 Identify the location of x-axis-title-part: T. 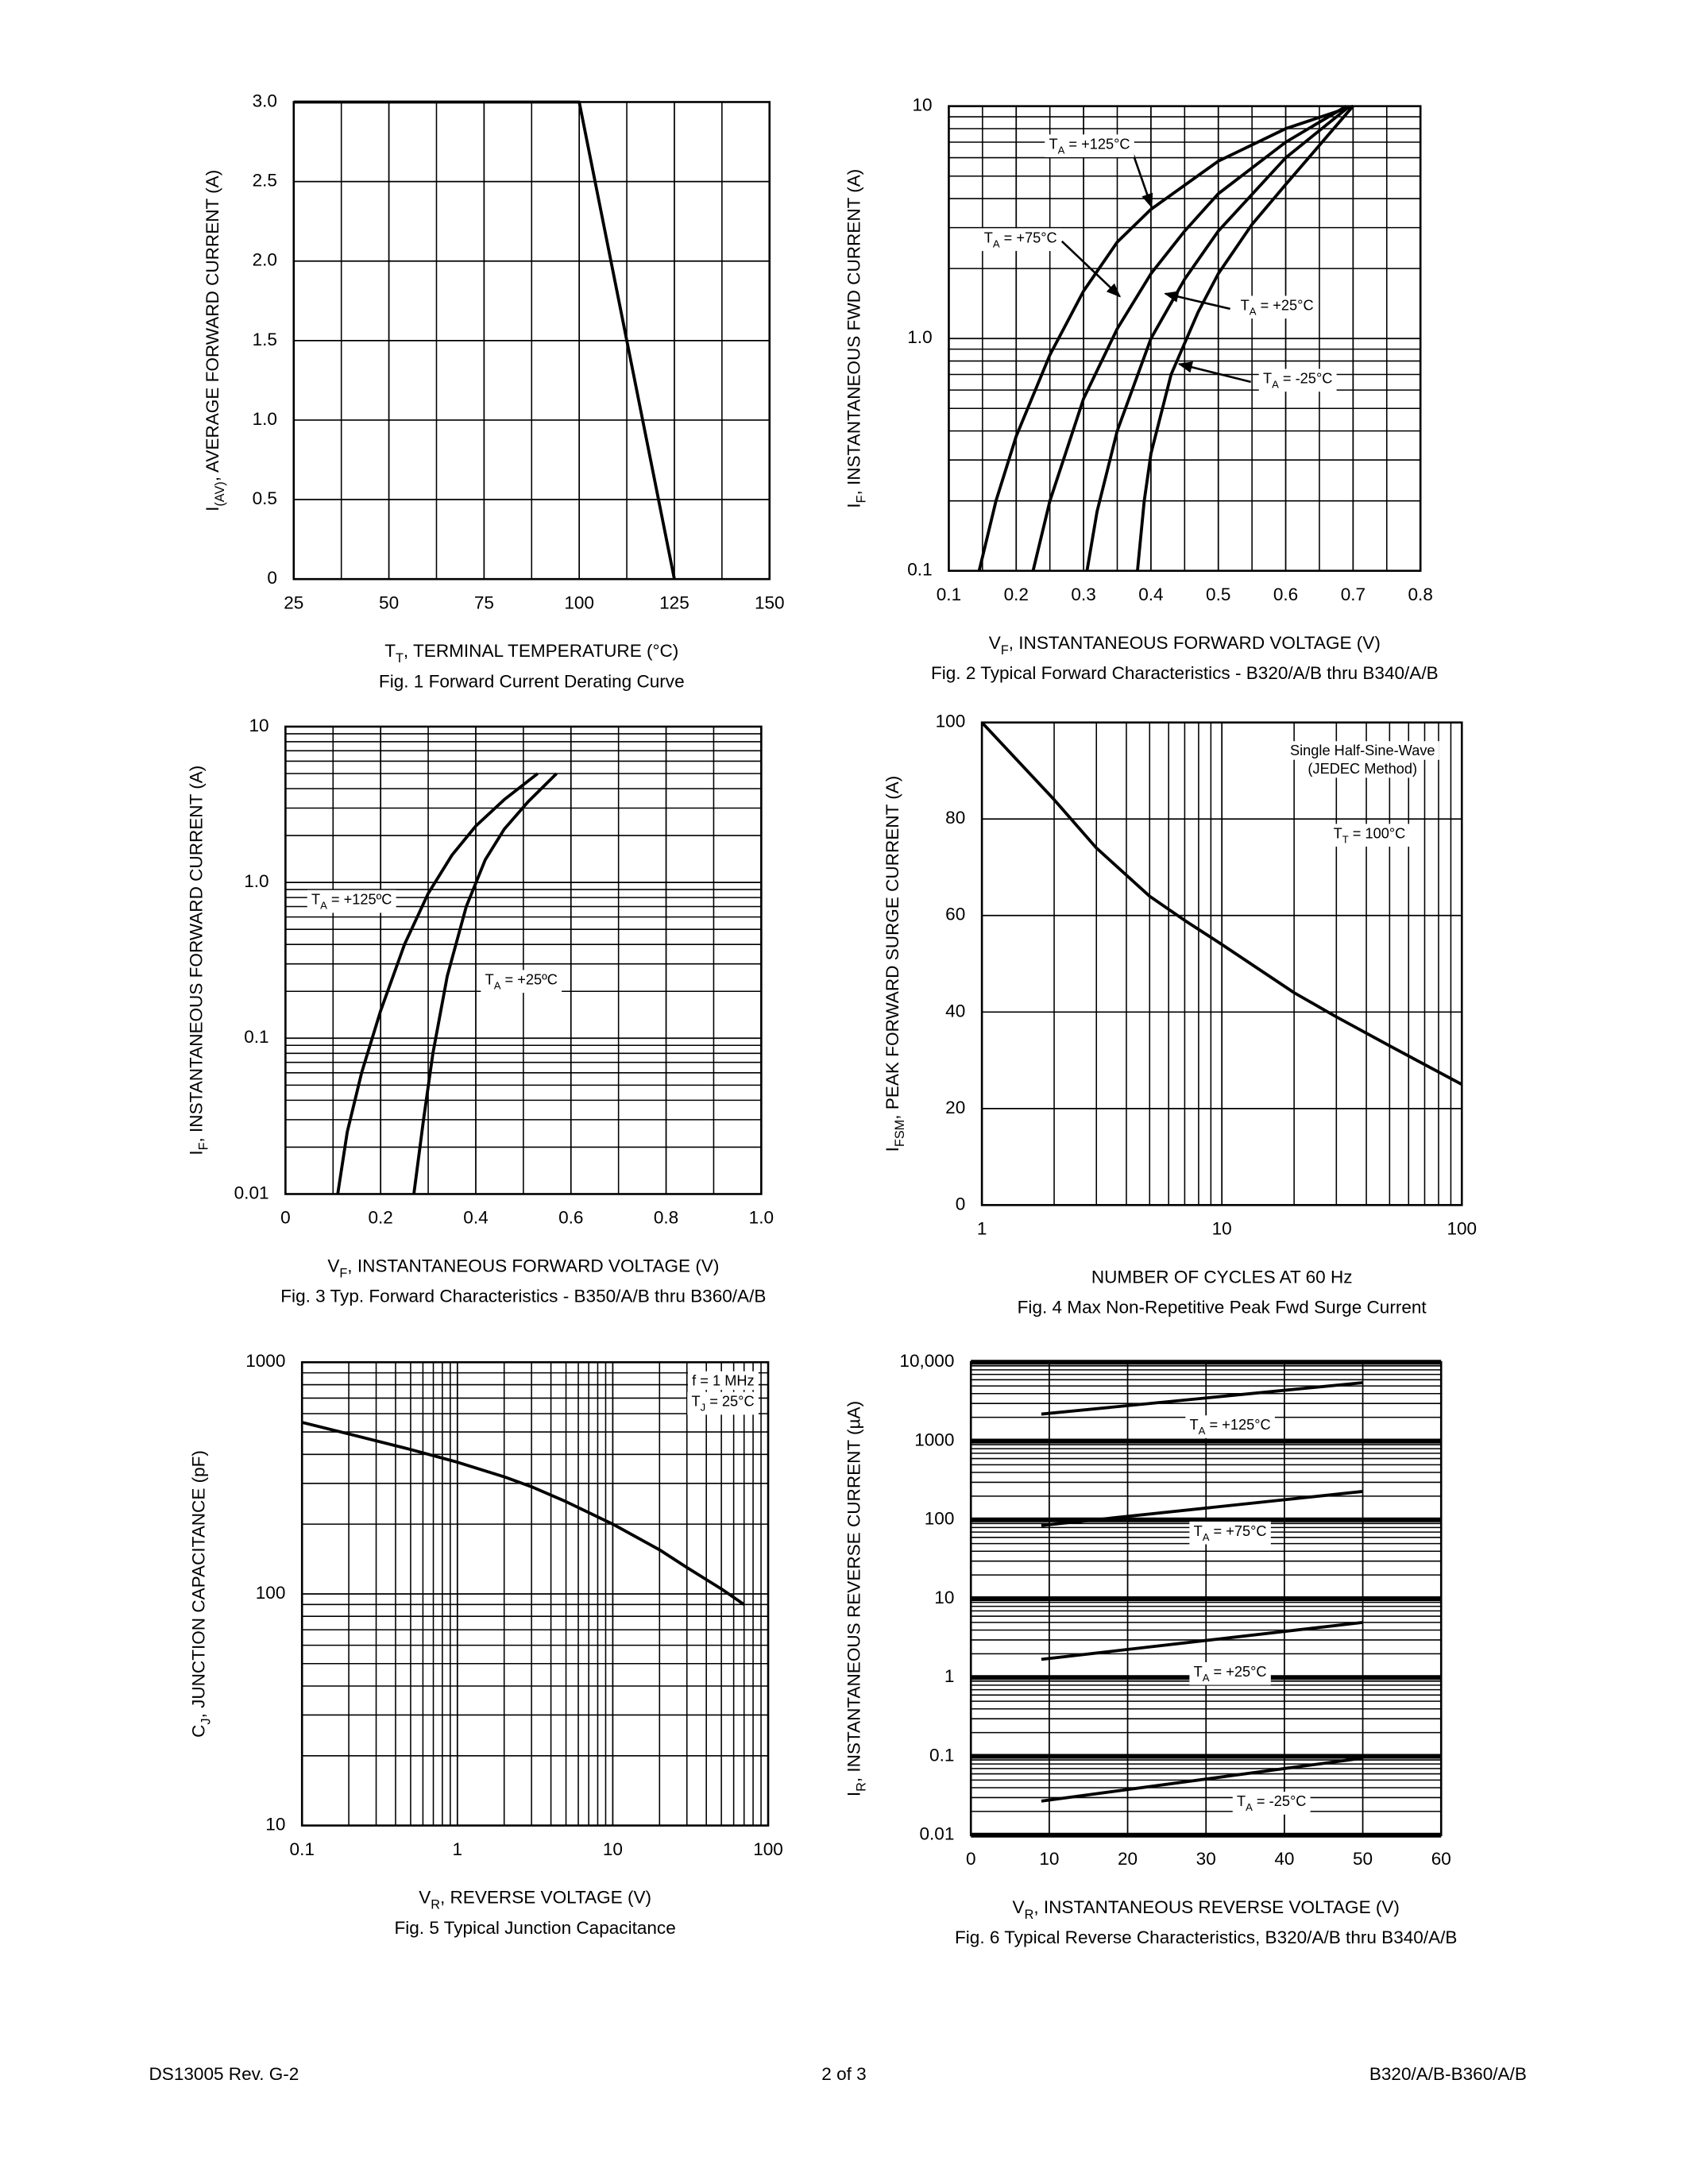
(390, 651).